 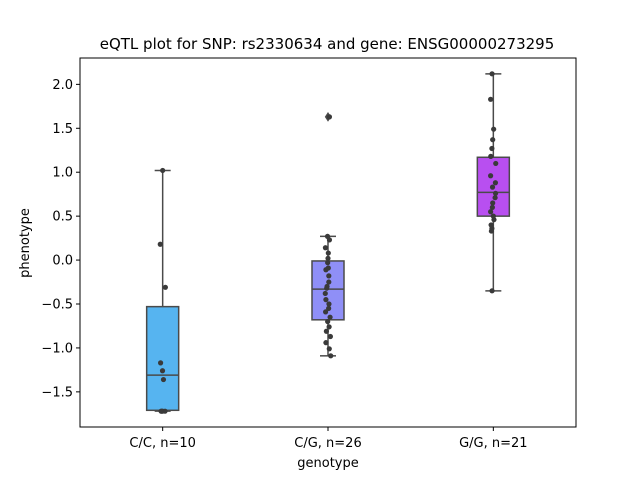 I want to click on x-tick-label: C/G, n=26, so click(x=327, y=443).